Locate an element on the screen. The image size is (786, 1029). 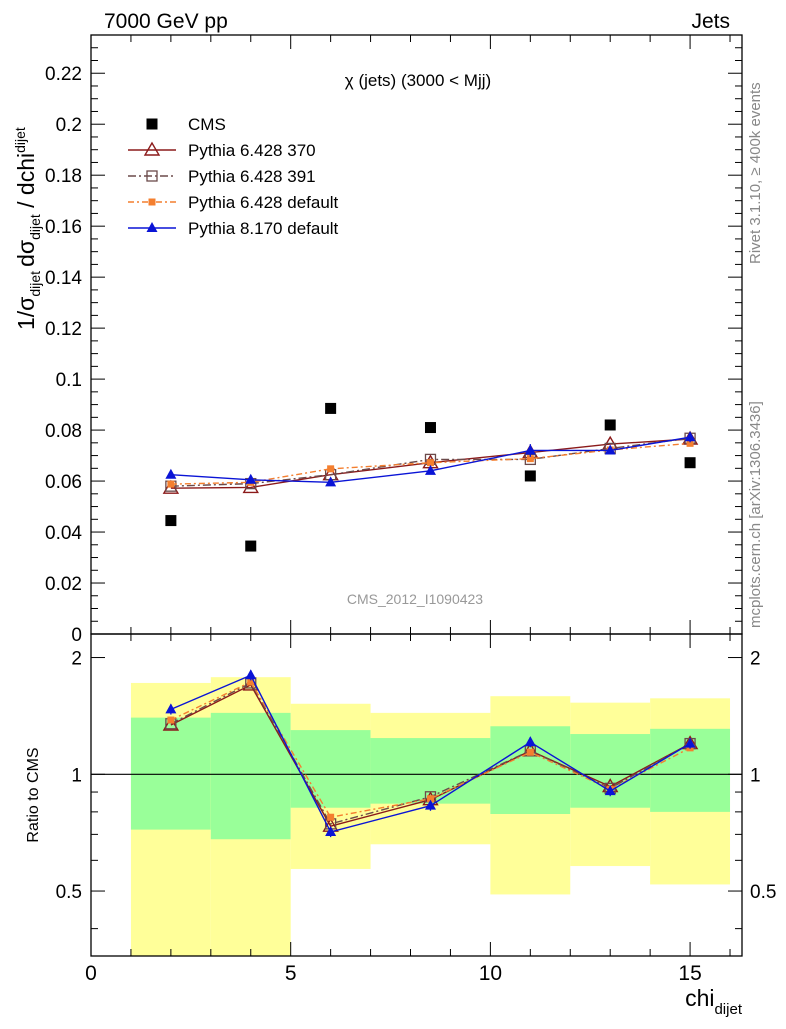
mcplots-source-label: mcplots.cern.ch [arXiv:1306.3436] is located at coordinates (755, 514).